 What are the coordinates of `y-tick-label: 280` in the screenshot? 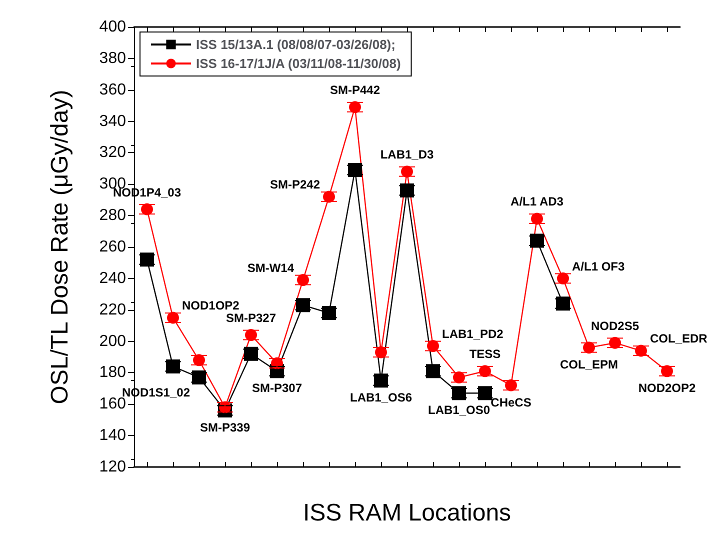 It's located at (112, 215).